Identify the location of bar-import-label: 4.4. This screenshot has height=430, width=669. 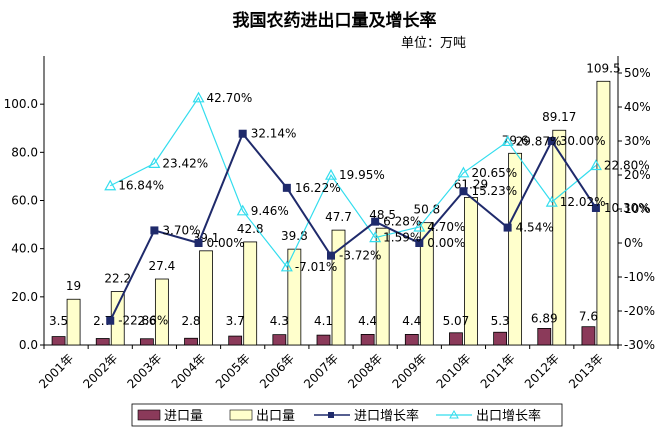
(367, 321).